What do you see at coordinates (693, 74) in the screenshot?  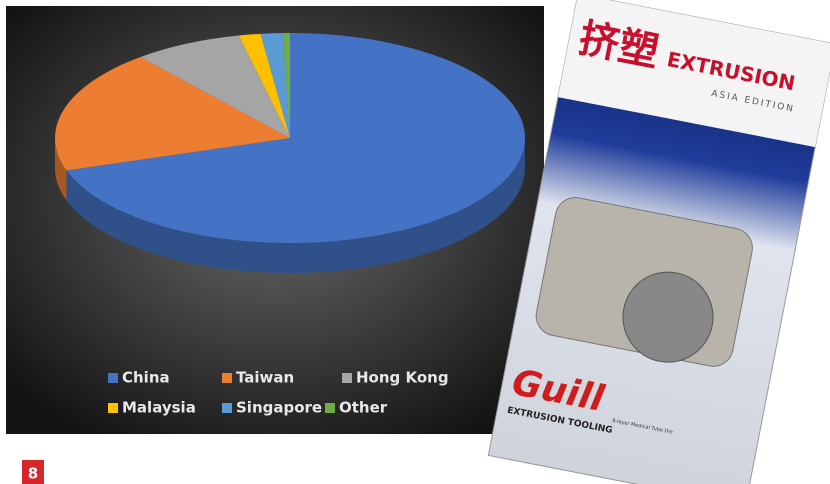 I see `cover-masthead` at bounding box center [693, 74].